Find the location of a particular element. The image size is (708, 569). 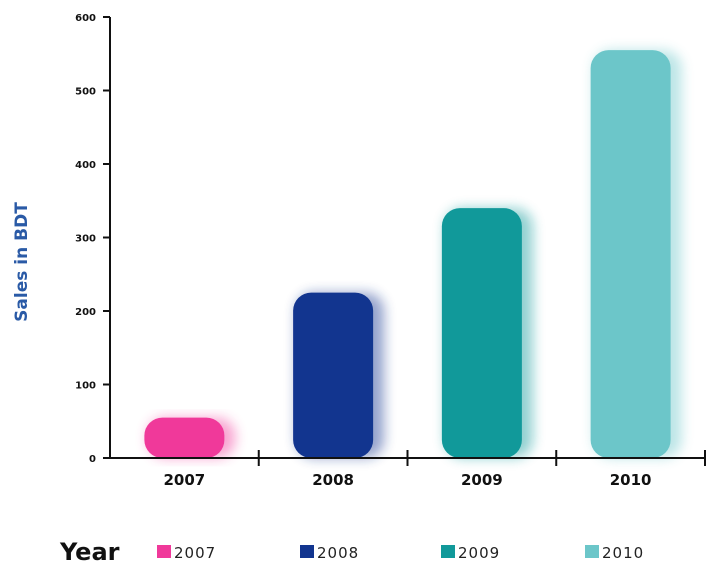

bar-2007 is located at coordinates (184, 437).